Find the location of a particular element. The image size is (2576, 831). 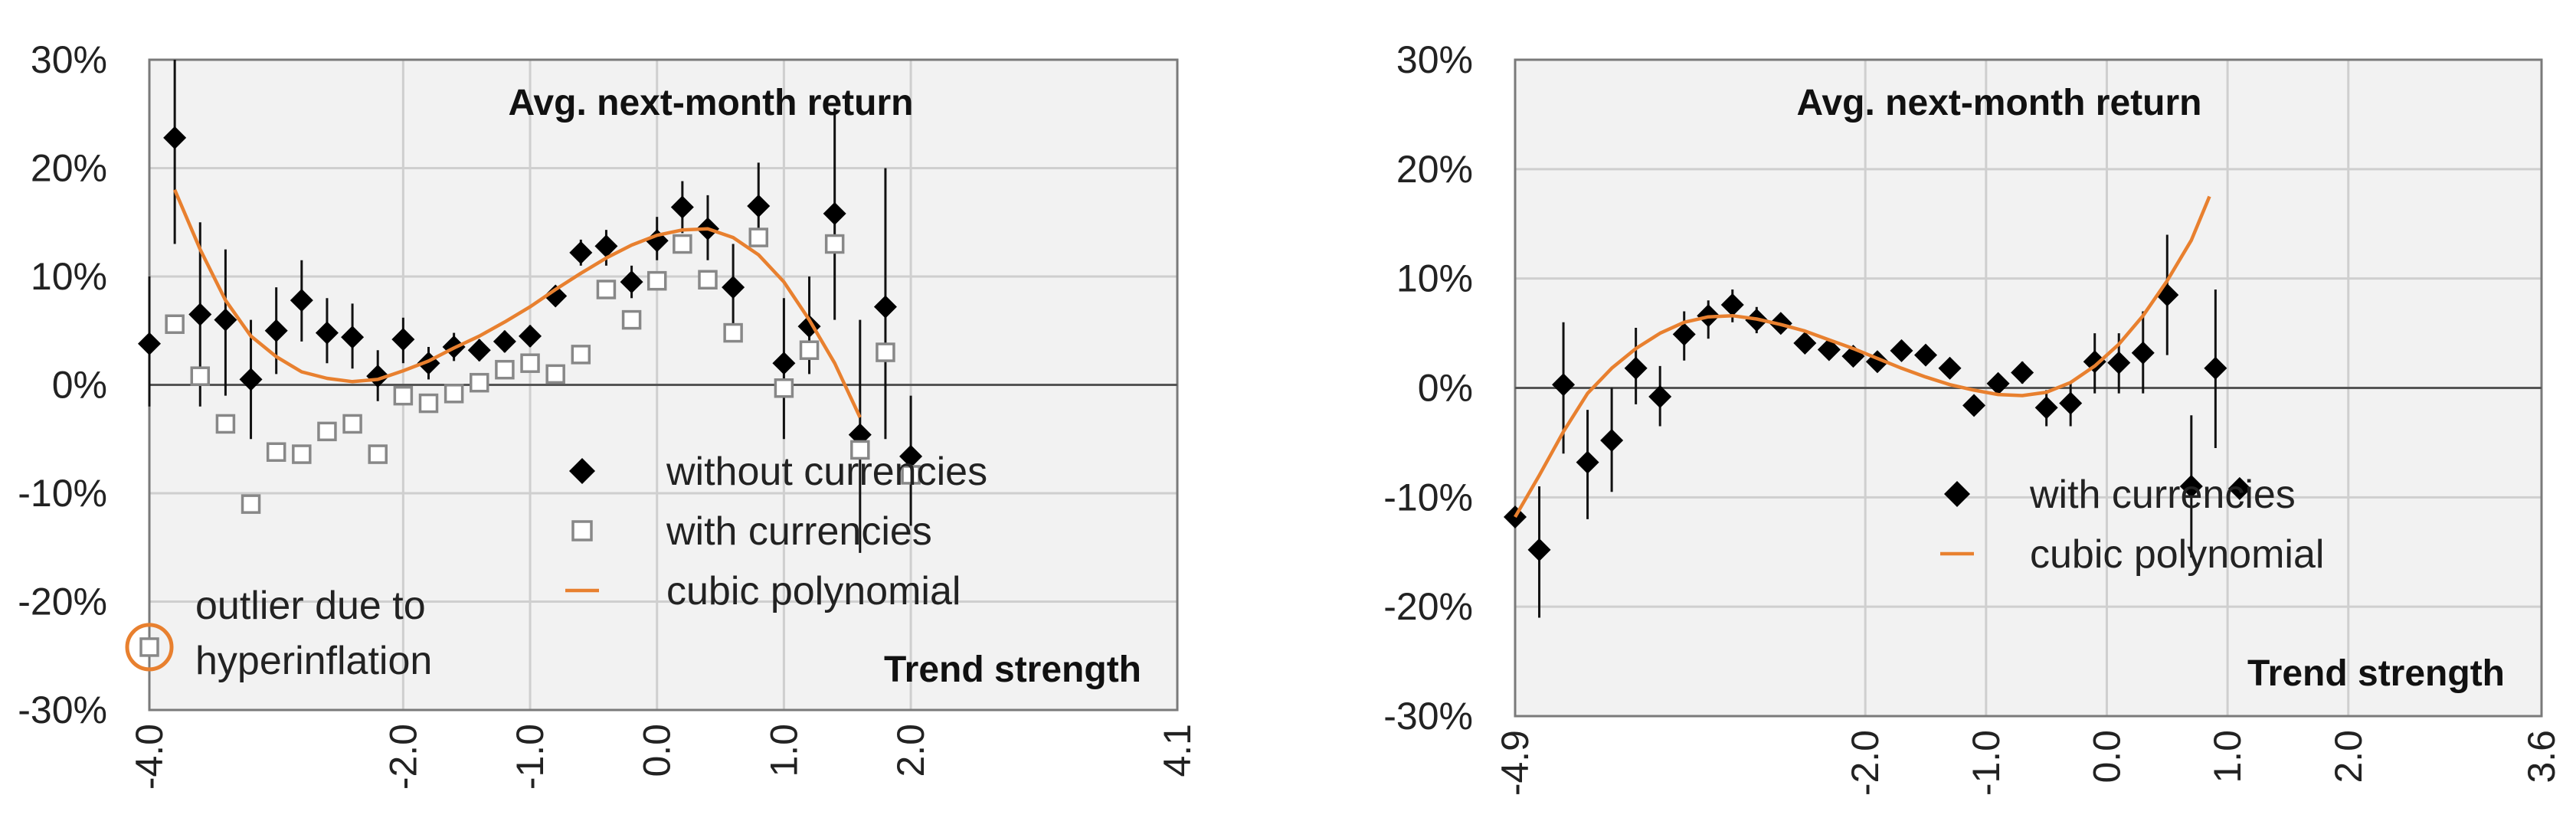

outlier-highlight-circle is located at coordinates (149, 647).